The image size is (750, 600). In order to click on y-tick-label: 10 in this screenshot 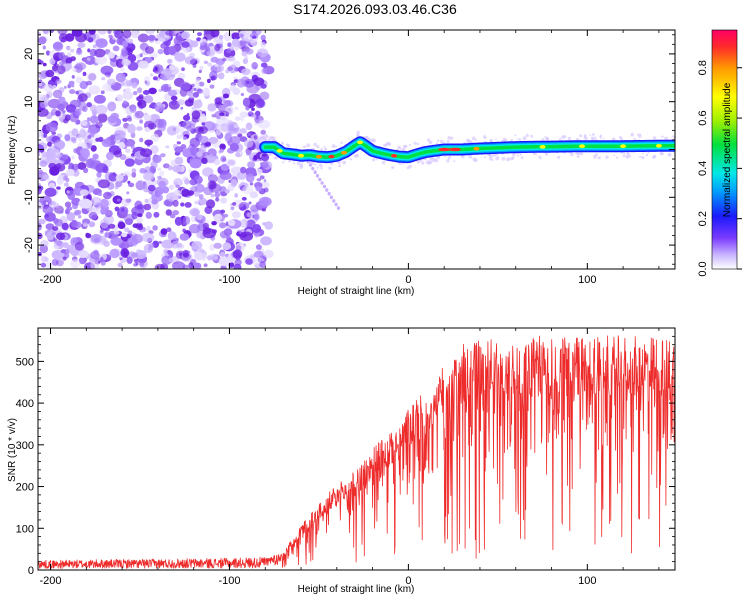, I will do `click(29, 102)`.